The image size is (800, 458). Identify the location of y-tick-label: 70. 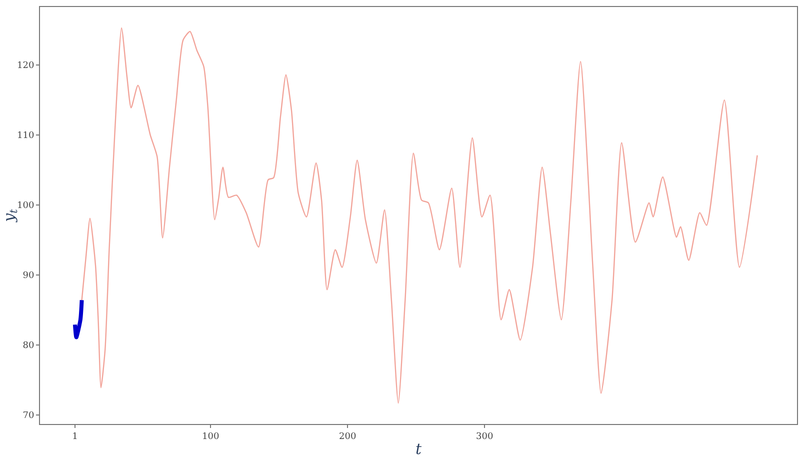
(28, 416).